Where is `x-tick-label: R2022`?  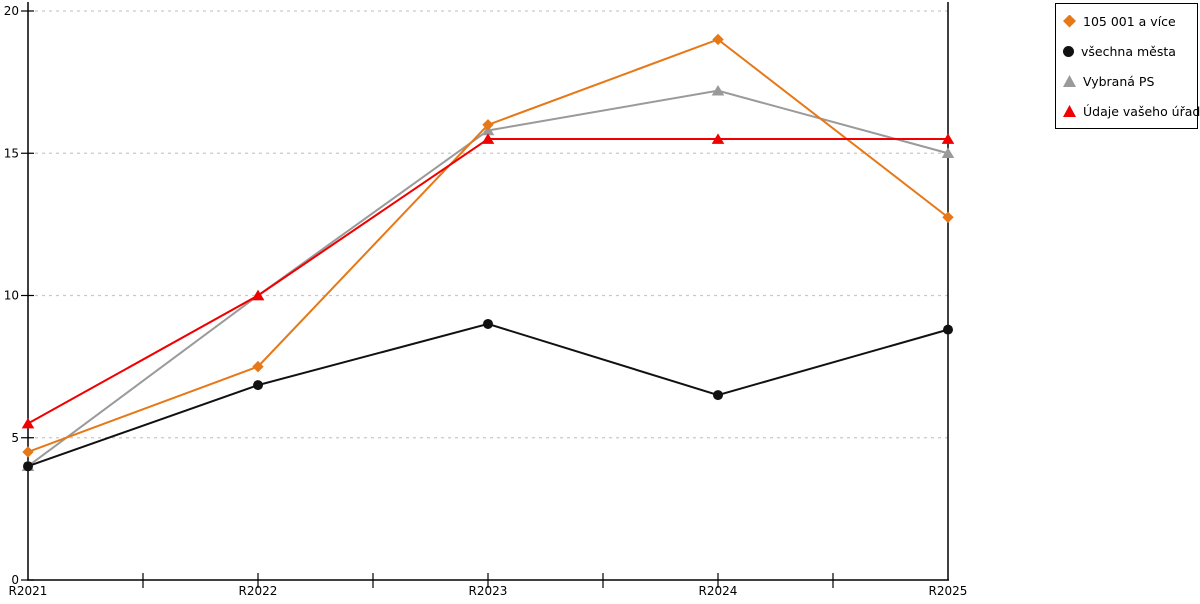 x-tick-label: R2022 is located at coordinates (258, 591).